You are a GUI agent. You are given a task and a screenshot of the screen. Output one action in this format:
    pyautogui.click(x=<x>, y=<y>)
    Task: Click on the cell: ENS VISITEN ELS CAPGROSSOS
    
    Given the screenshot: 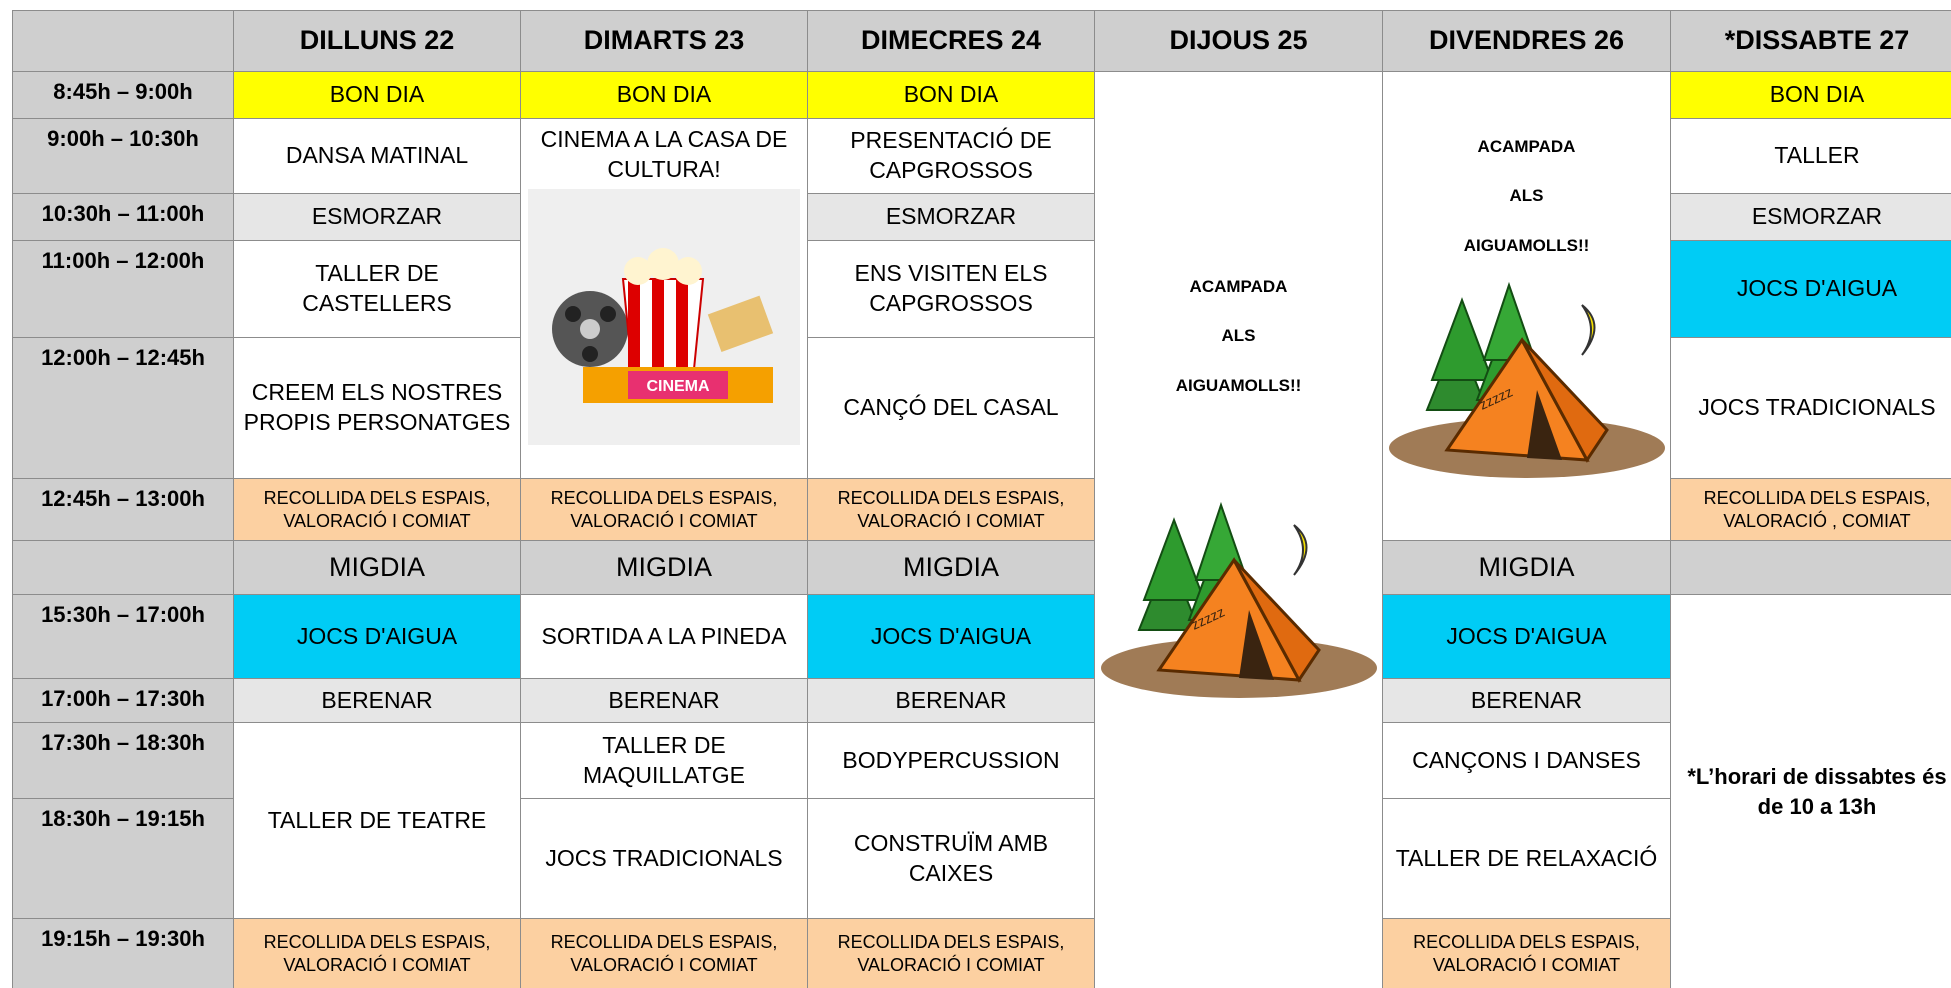 What is the action you would take?
    pyautogui.click(x=951, y=289)
    